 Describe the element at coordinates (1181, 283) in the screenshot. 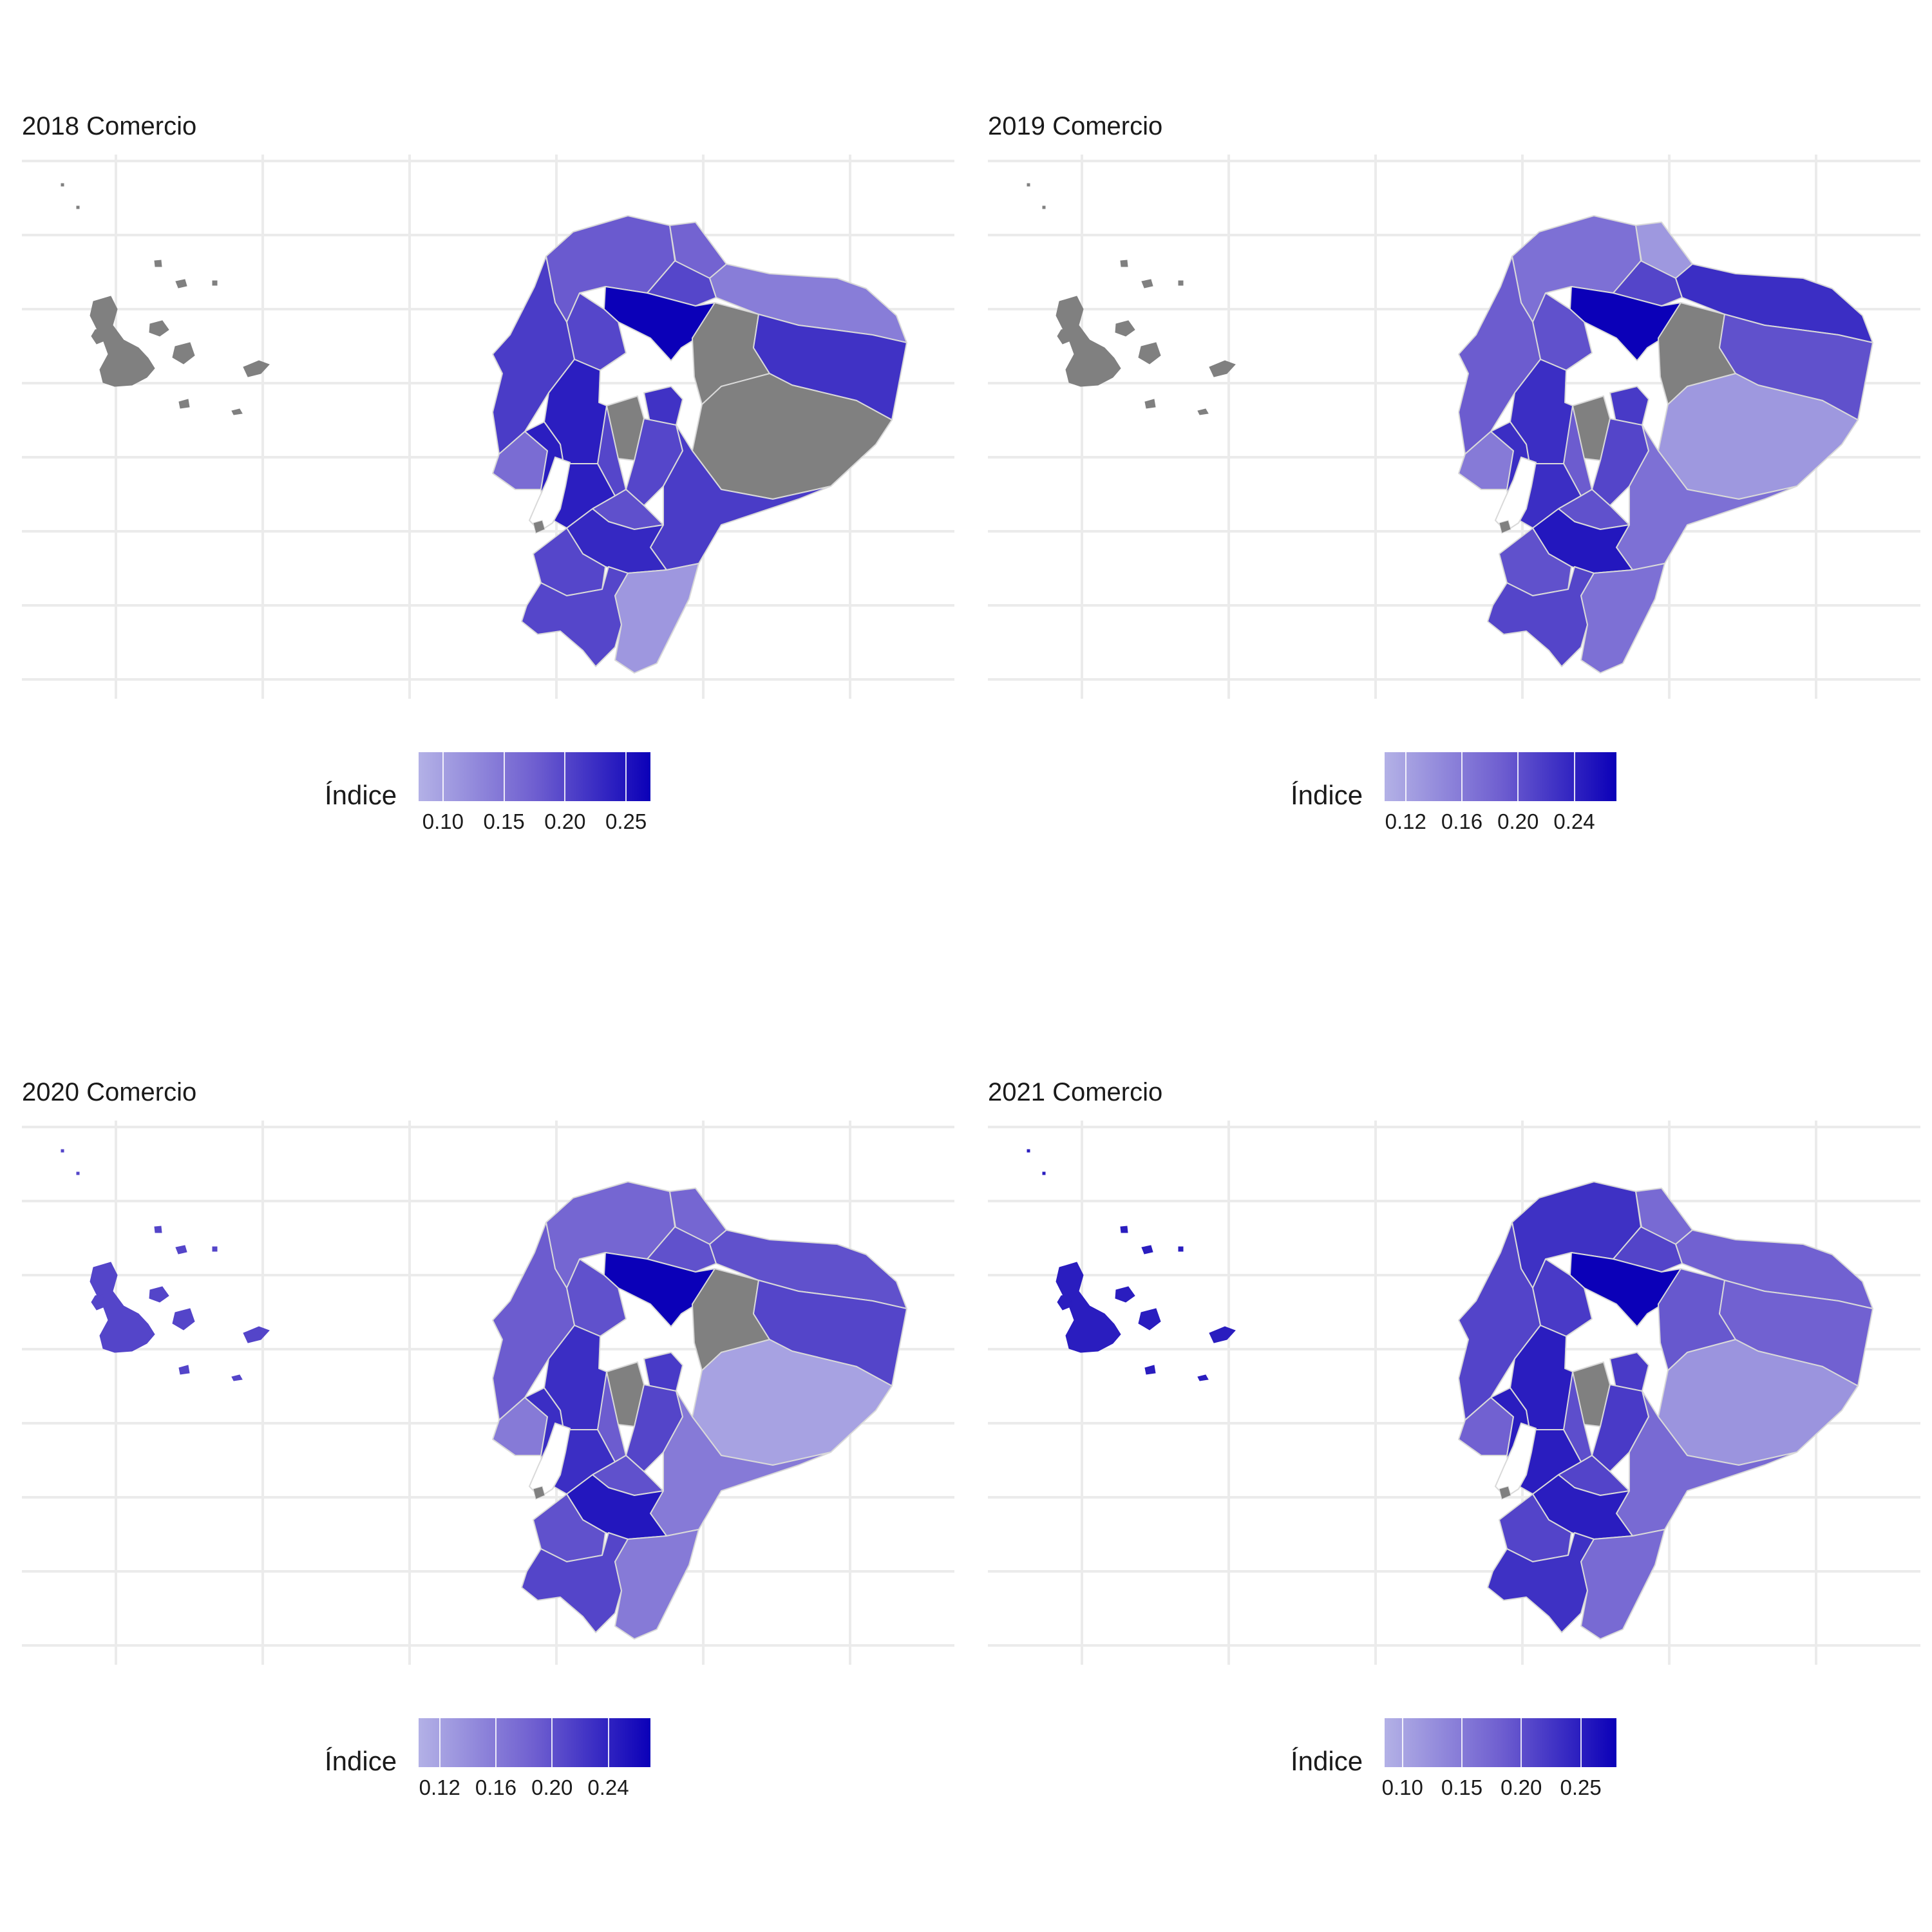

I see `genovesa-island` at that location.